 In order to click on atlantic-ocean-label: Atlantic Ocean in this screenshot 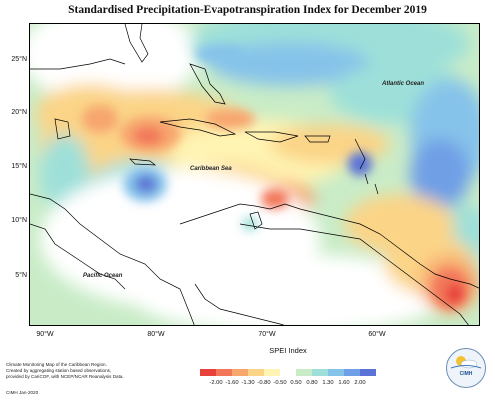, I will do `click(402, 84)`.